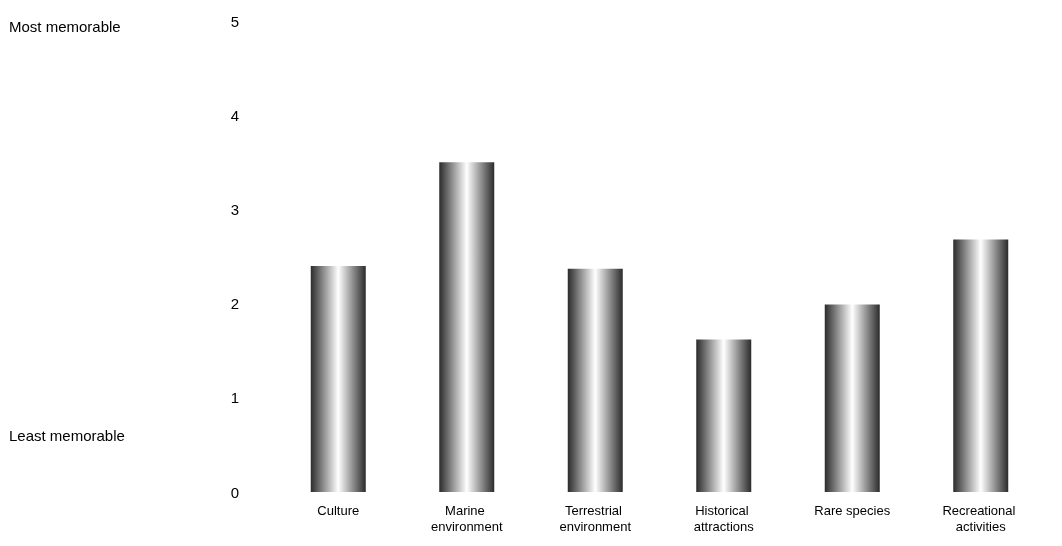 The width and height of the screenshot is (1062, 546). What do you see at coordinates (981, 518) in the screenshot?
I see `x-tick-label: Recreational activities` at bounding box center [981, 518].